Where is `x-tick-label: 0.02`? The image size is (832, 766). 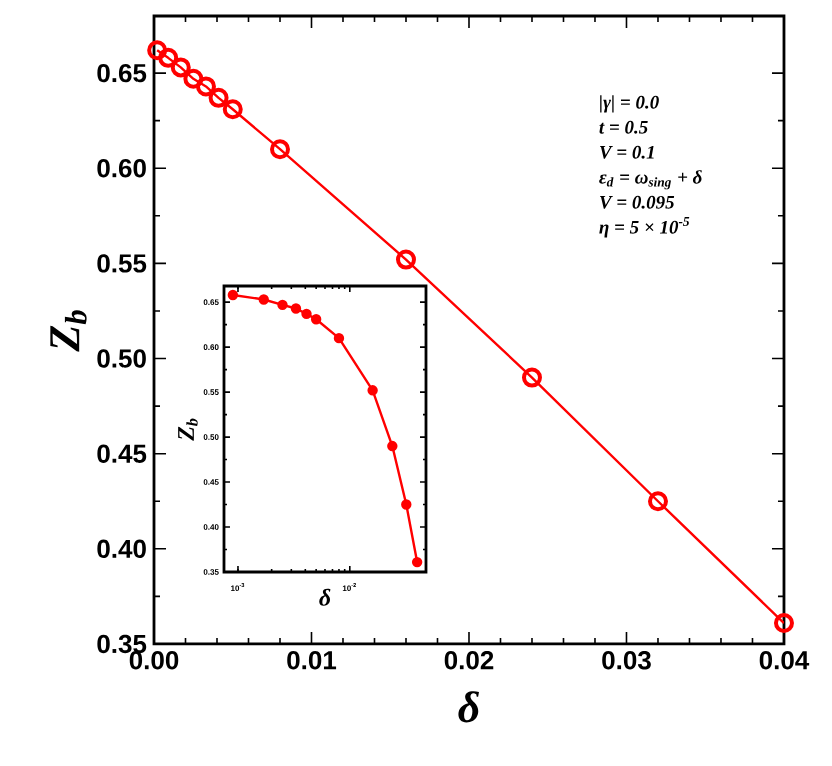 x-tick-label: 0.02 is located at coordinates (469, 660).